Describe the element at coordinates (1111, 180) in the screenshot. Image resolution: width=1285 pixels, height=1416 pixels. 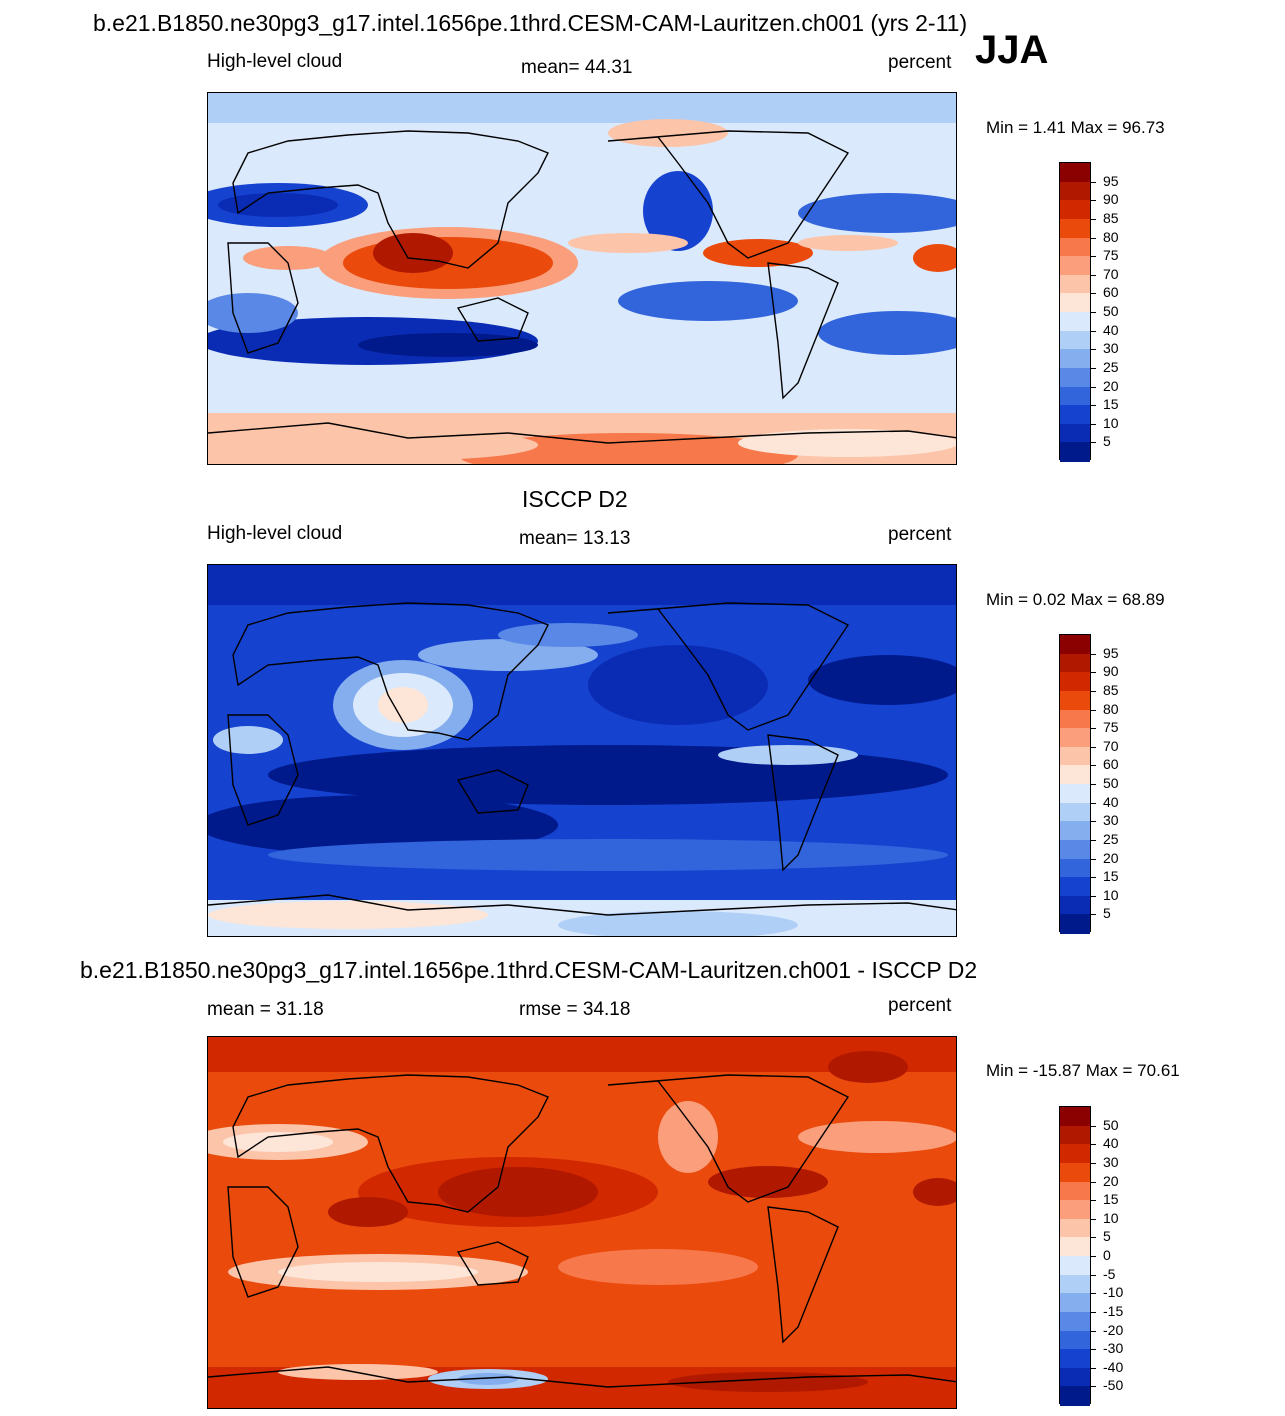
I see `panel-1-colorbar-label: 95` at that location.